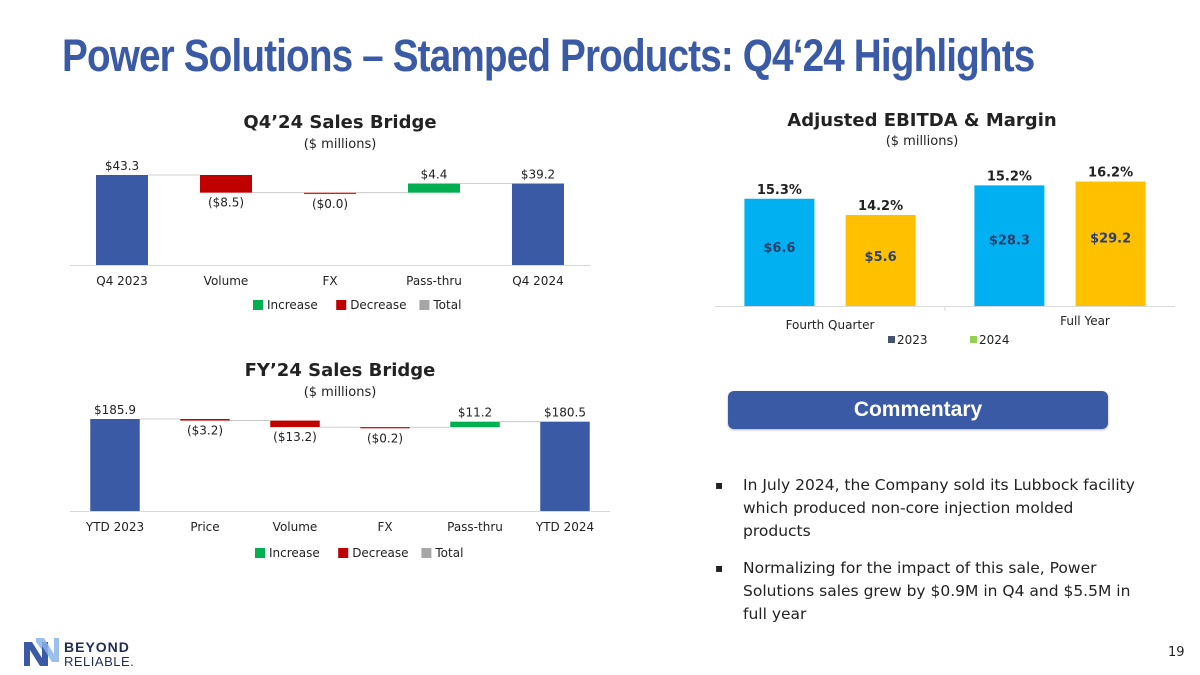 The height and width of the screenshot is (675, 1200). I want to click on bar-value-label-2023-0: $6.6, so click(779, 248).